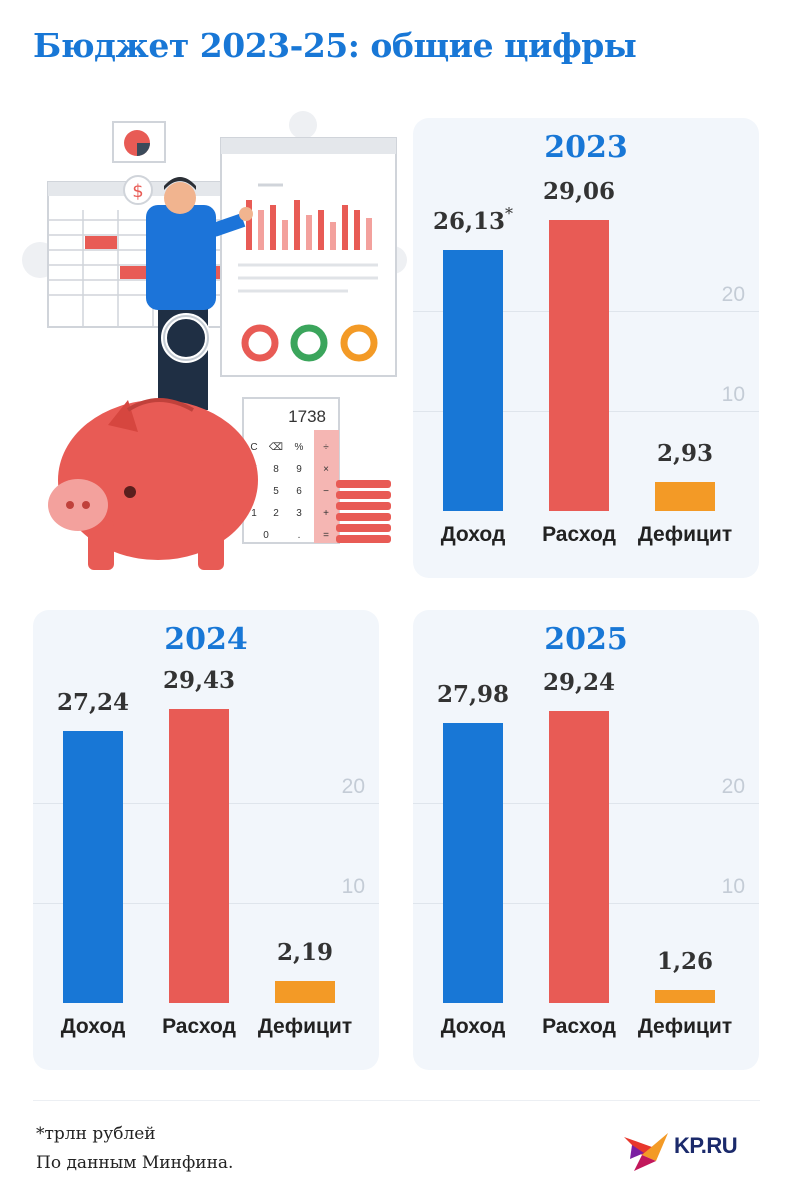 This screenshot has width=793, height=1200. Describe the element at coordinates (276, 513) in the screenshot. I see `svg-text: 2` at that location.